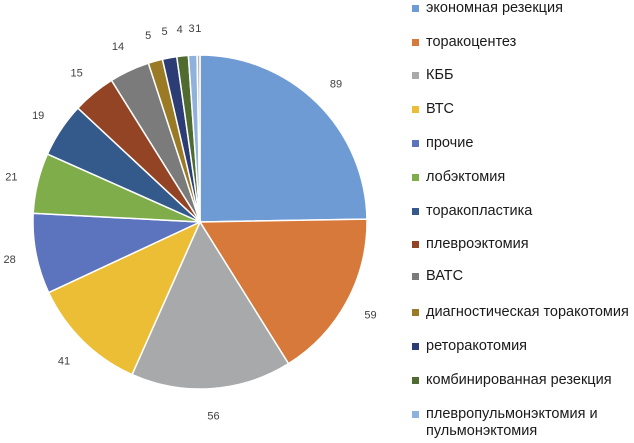 The image size is (634, 443). I want to click on slice-value-label: 4, so click(180, 30).